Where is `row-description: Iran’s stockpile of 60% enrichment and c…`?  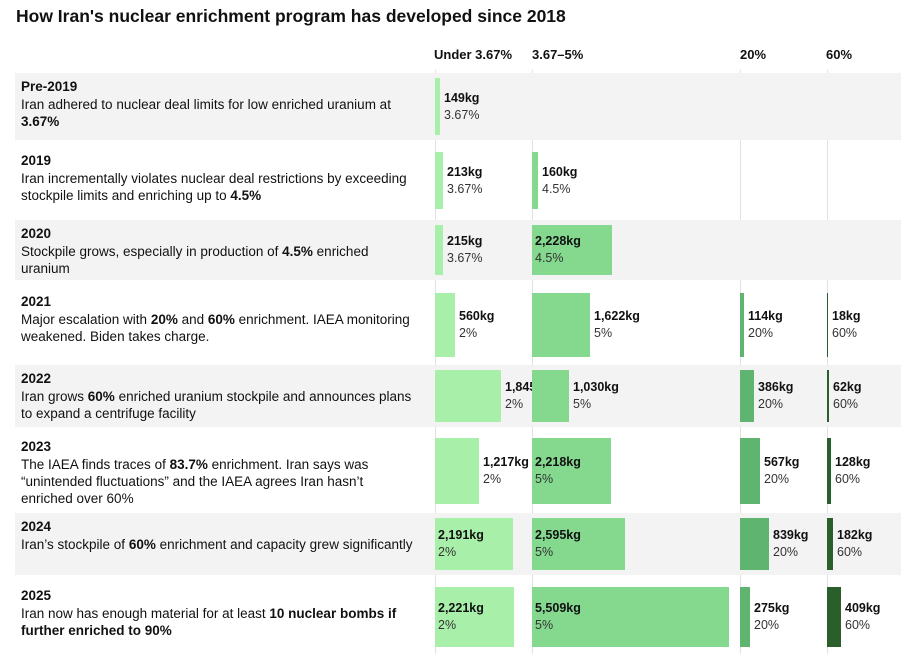 row-description: Iran’s stockpile of 60% enrichment and c… is located at coordinates (218, 544).